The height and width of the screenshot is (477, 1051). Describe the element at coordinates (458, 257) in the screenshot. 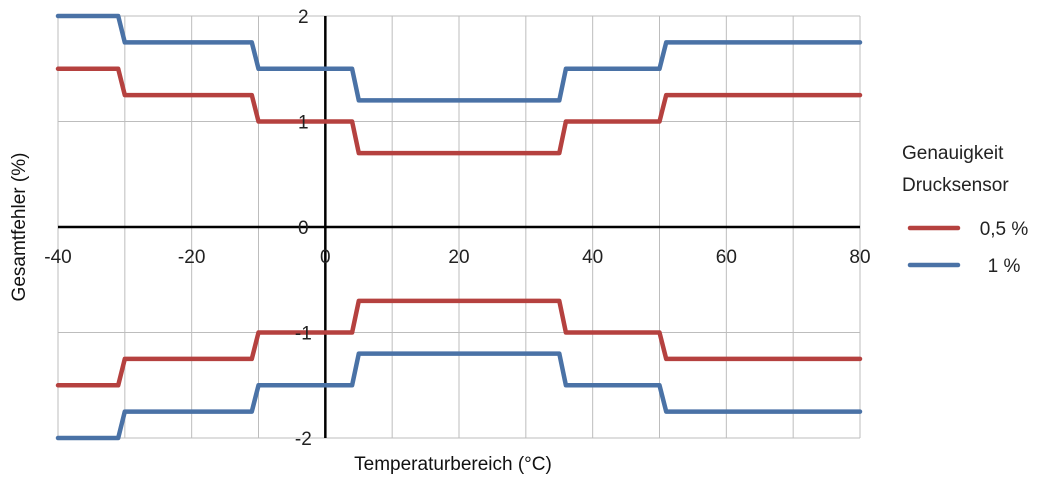

I see `x-tick-label: 20` at that location.